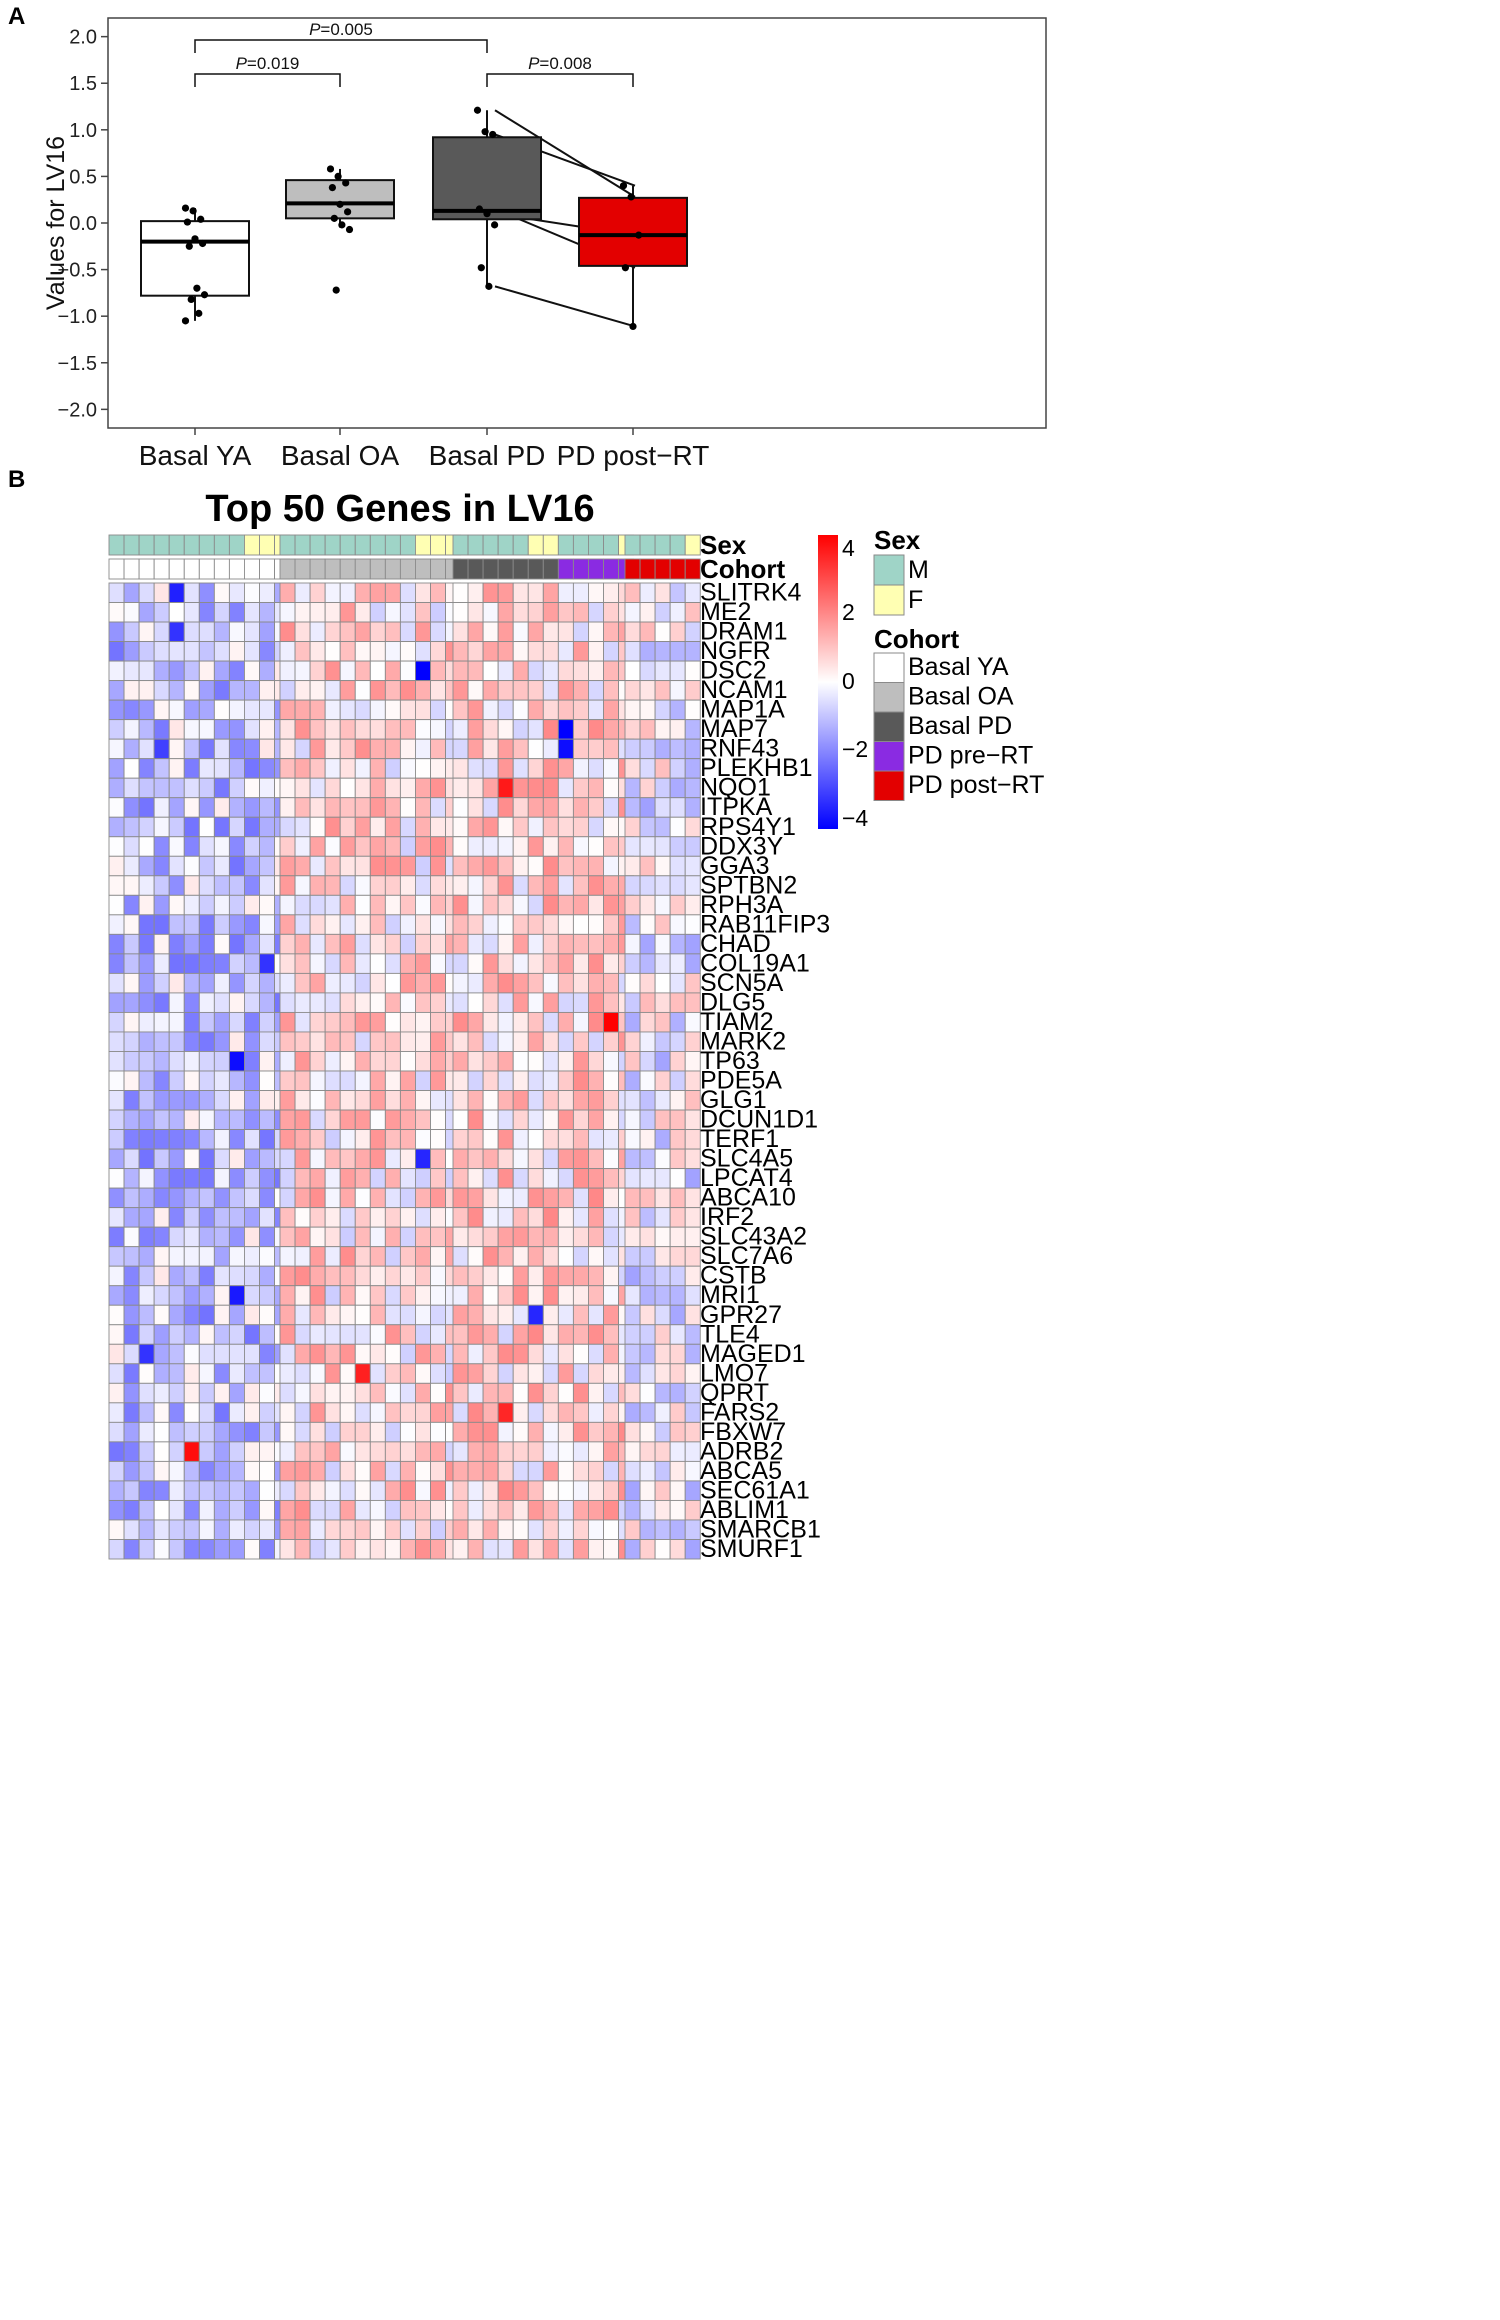 This screenshot has width=1500, height=2320. Describe the element at coordinates (976, 785) in the screenshot. I see `legend-cohort-label: PD post−RT` at that location.